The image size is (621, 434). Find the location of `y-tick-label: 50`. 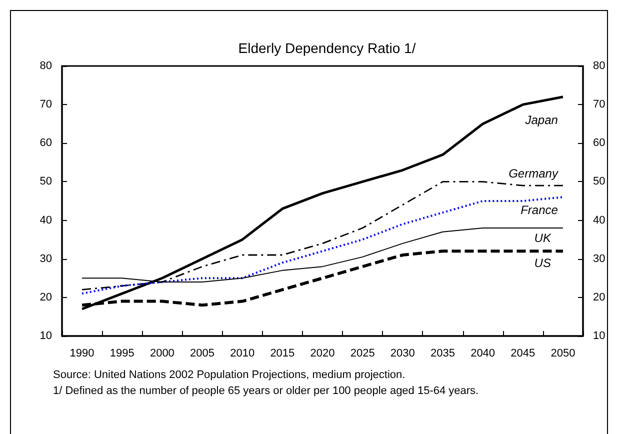

y-tick-label: 50 is located at coordinates (46, 182).